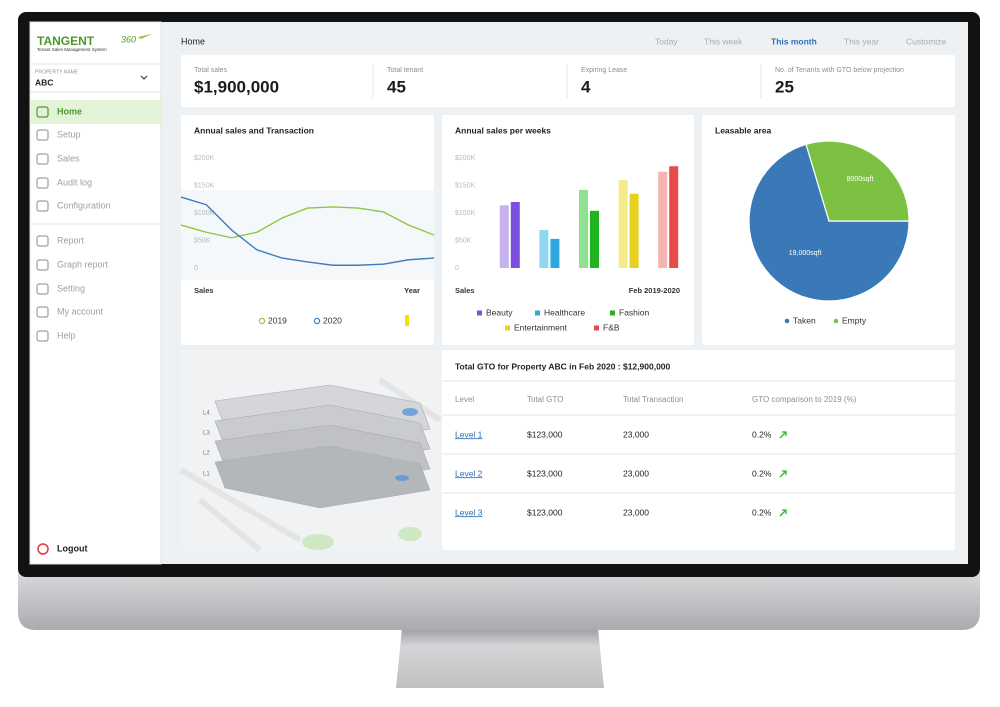 The width and height of the screenshot is (1000, 707). I want to click on kpi-label: No. of Tenants with GTO below projection, so click(839, 70).